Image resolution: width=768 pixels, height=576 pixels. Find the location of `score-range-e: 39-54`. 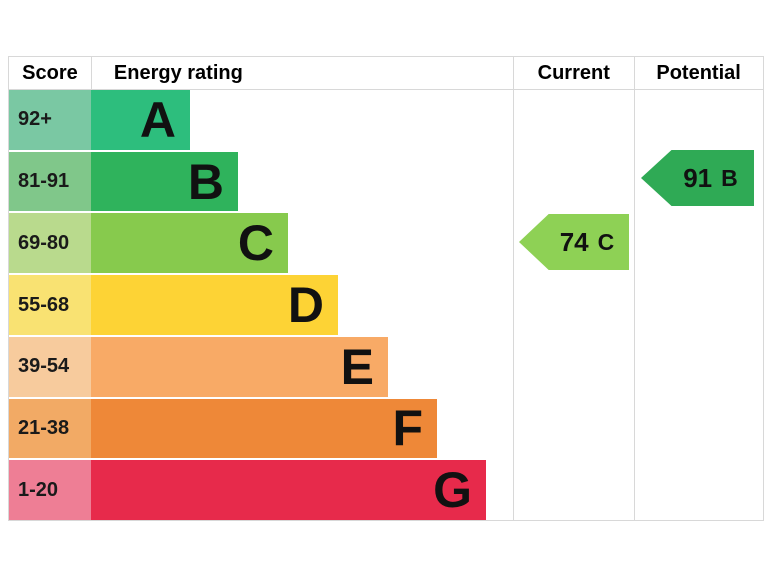

score-range-e: 39-54 is located at coordinates (50, 366).